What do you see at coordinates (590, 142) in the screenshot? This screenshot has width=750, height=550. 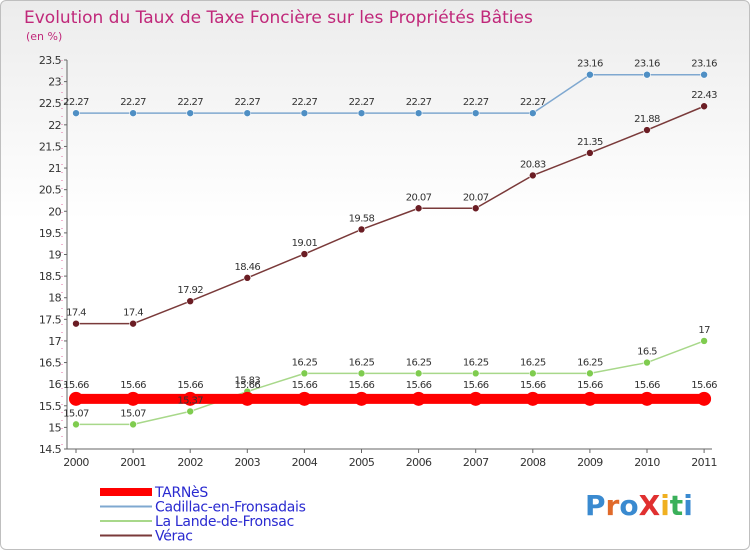 I see `data-label: 21.35` at bounding box center [590, 142].